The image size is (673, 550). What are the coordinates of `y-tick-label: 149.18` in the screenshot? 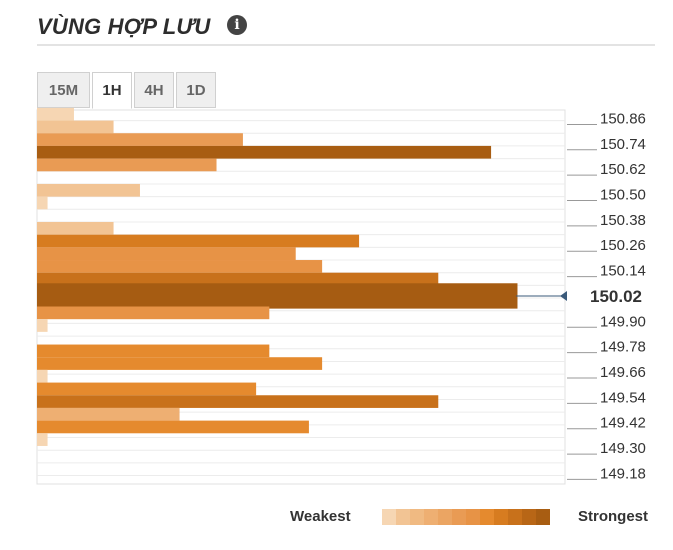 It's located at (623, 473).